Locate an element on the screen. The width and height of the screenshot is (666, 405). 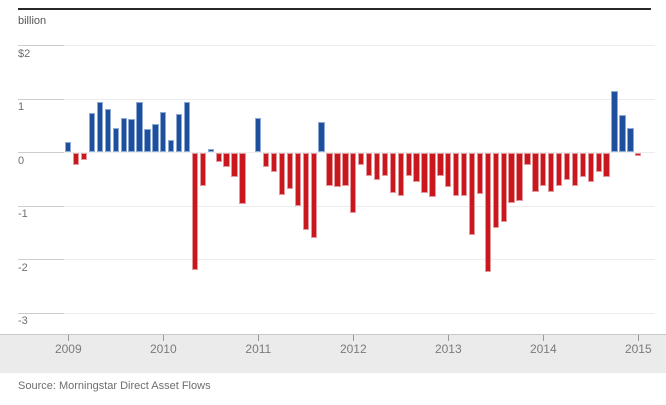
y-axis-label: -3 is located at coordinates (23, 321).